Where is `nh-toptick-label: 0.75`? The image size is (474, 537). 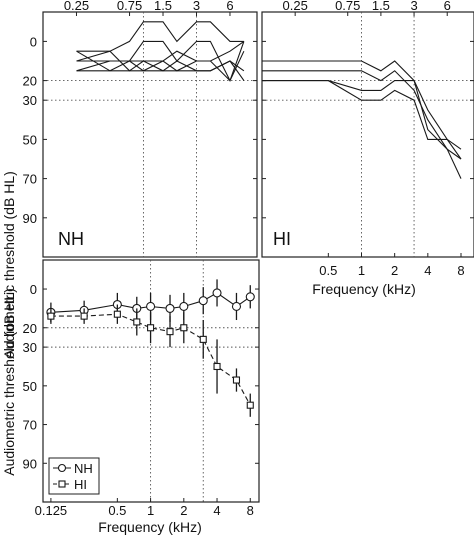
nh-toptick-label: 0.75 is located at coordinates (129, 6).